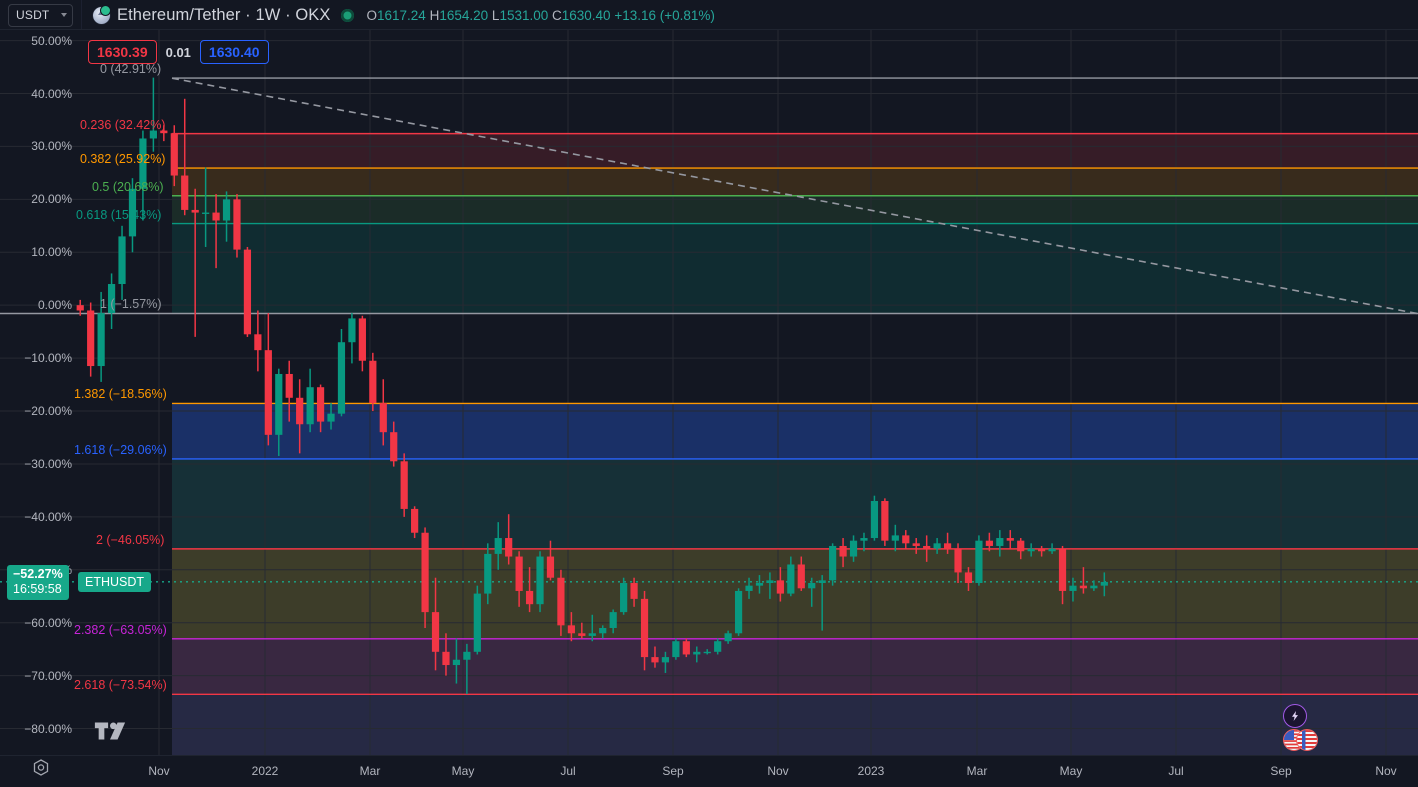 Image resolution: width=1418 pixels, height=787 pixels. What do you see at coordinates (115, 581) in the screenshot?
I see `series-name-tag: ETHUSDT` at bounding box center [115, 581].